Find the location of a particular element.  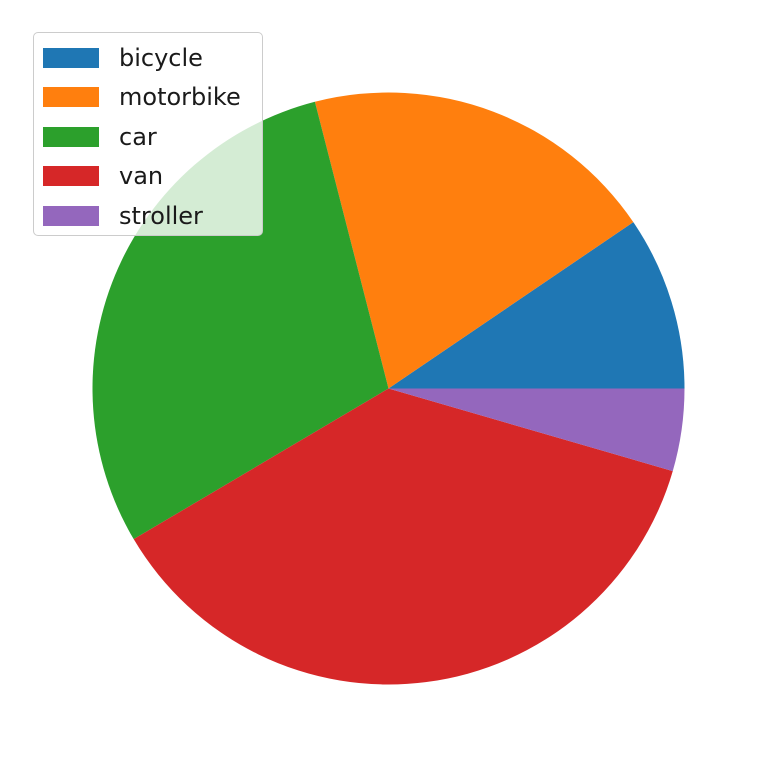

legend-item-car: car is located at coordinates (148, 137).